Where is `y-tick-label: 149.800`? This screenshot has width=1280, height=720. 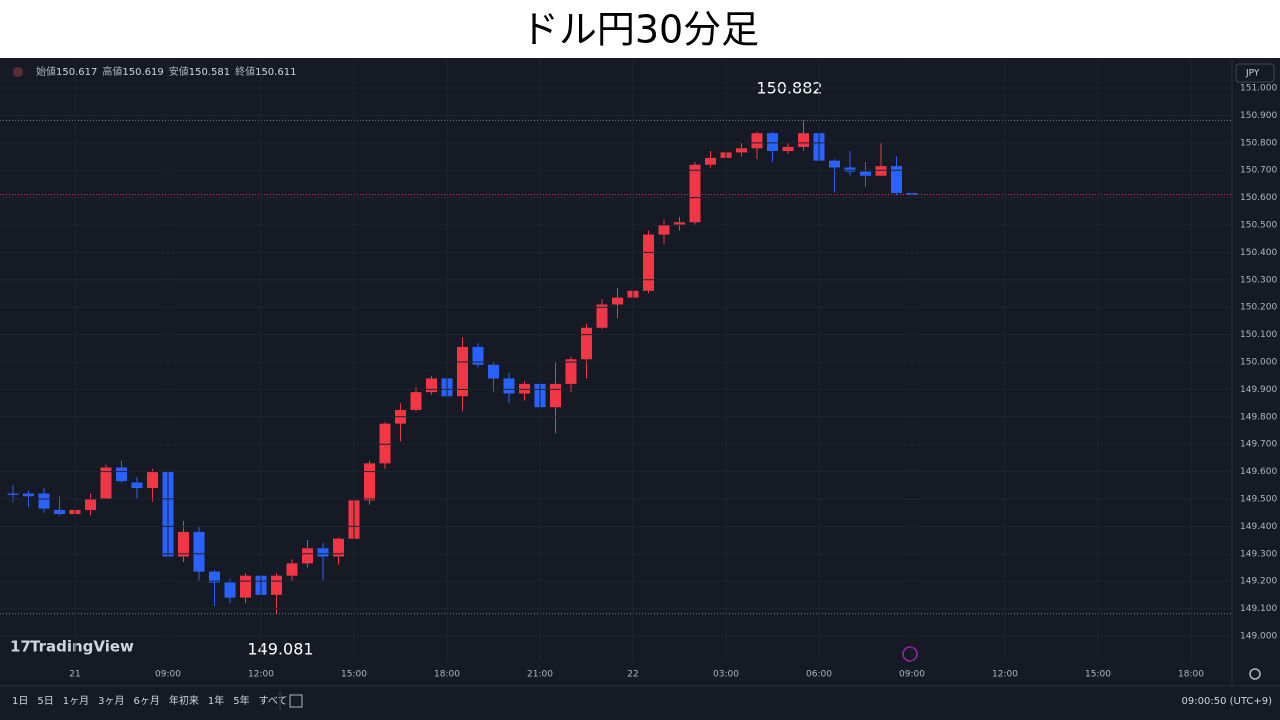 y-tick-label: 149.800 is located at coordinates (1258, 417).